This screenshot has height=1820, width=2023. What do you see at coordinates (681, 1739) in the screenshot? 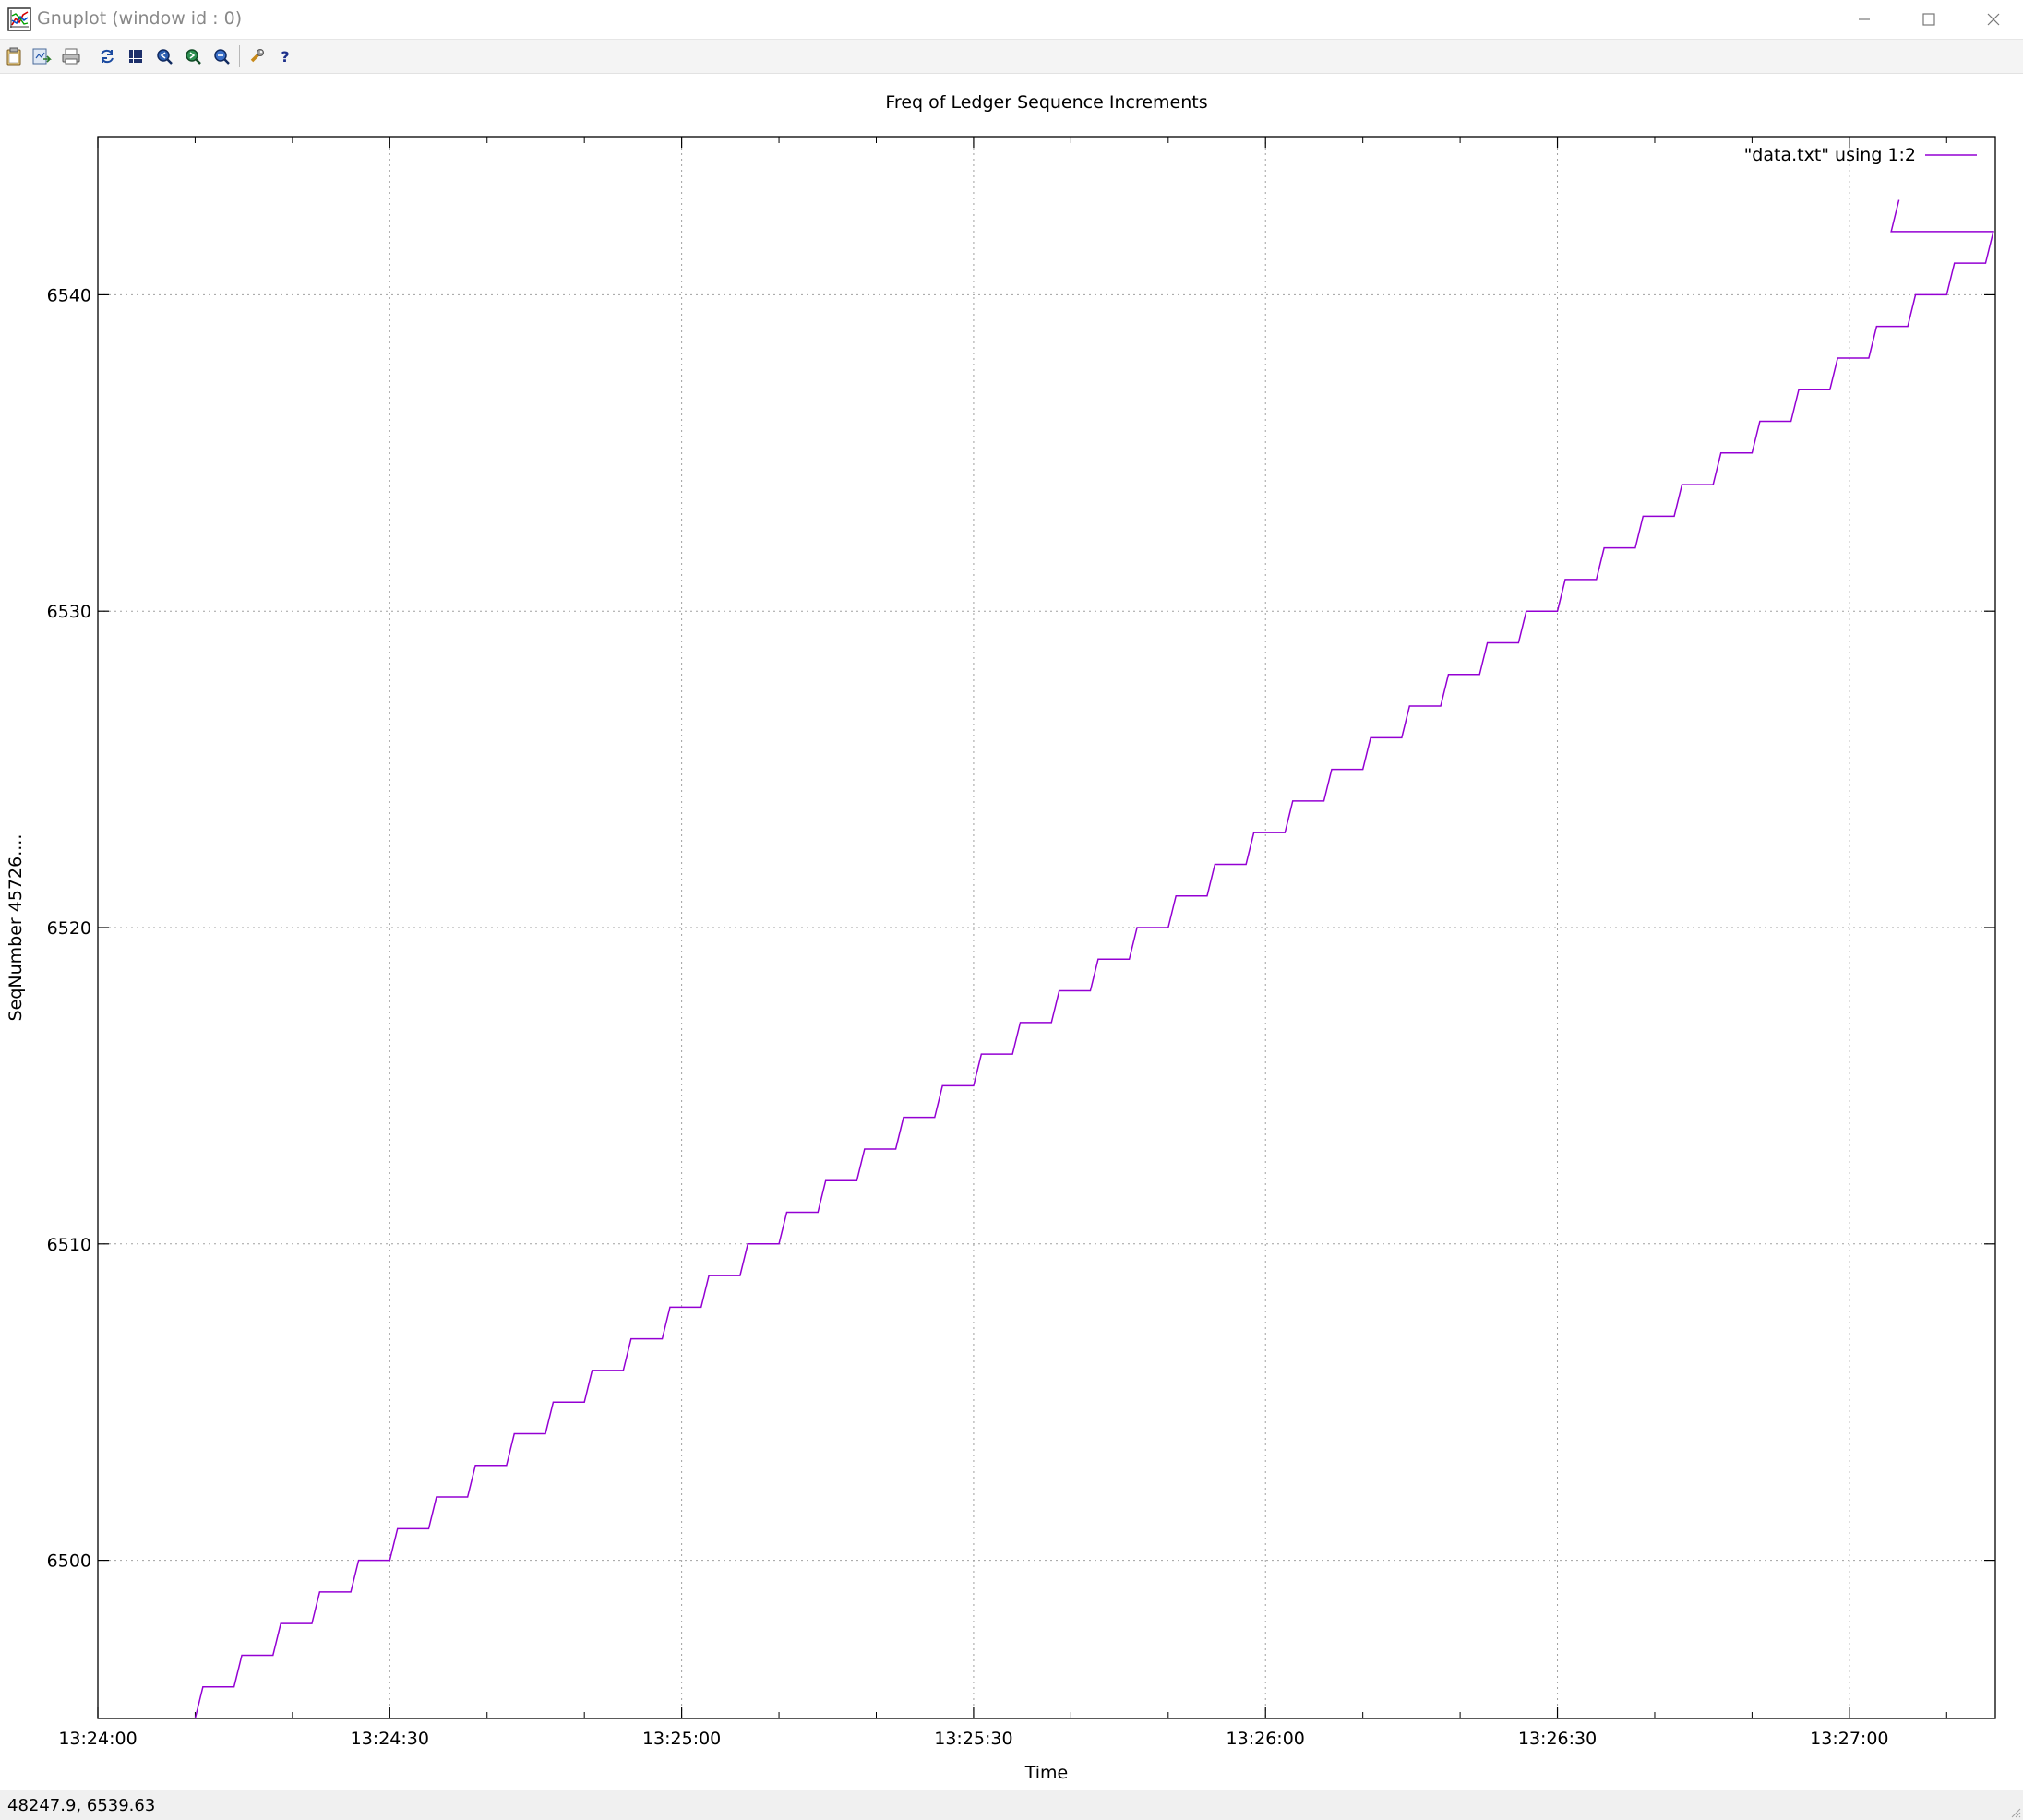
I see `x-tick-label: 13:25:00` at bounding box center [681, 1739].